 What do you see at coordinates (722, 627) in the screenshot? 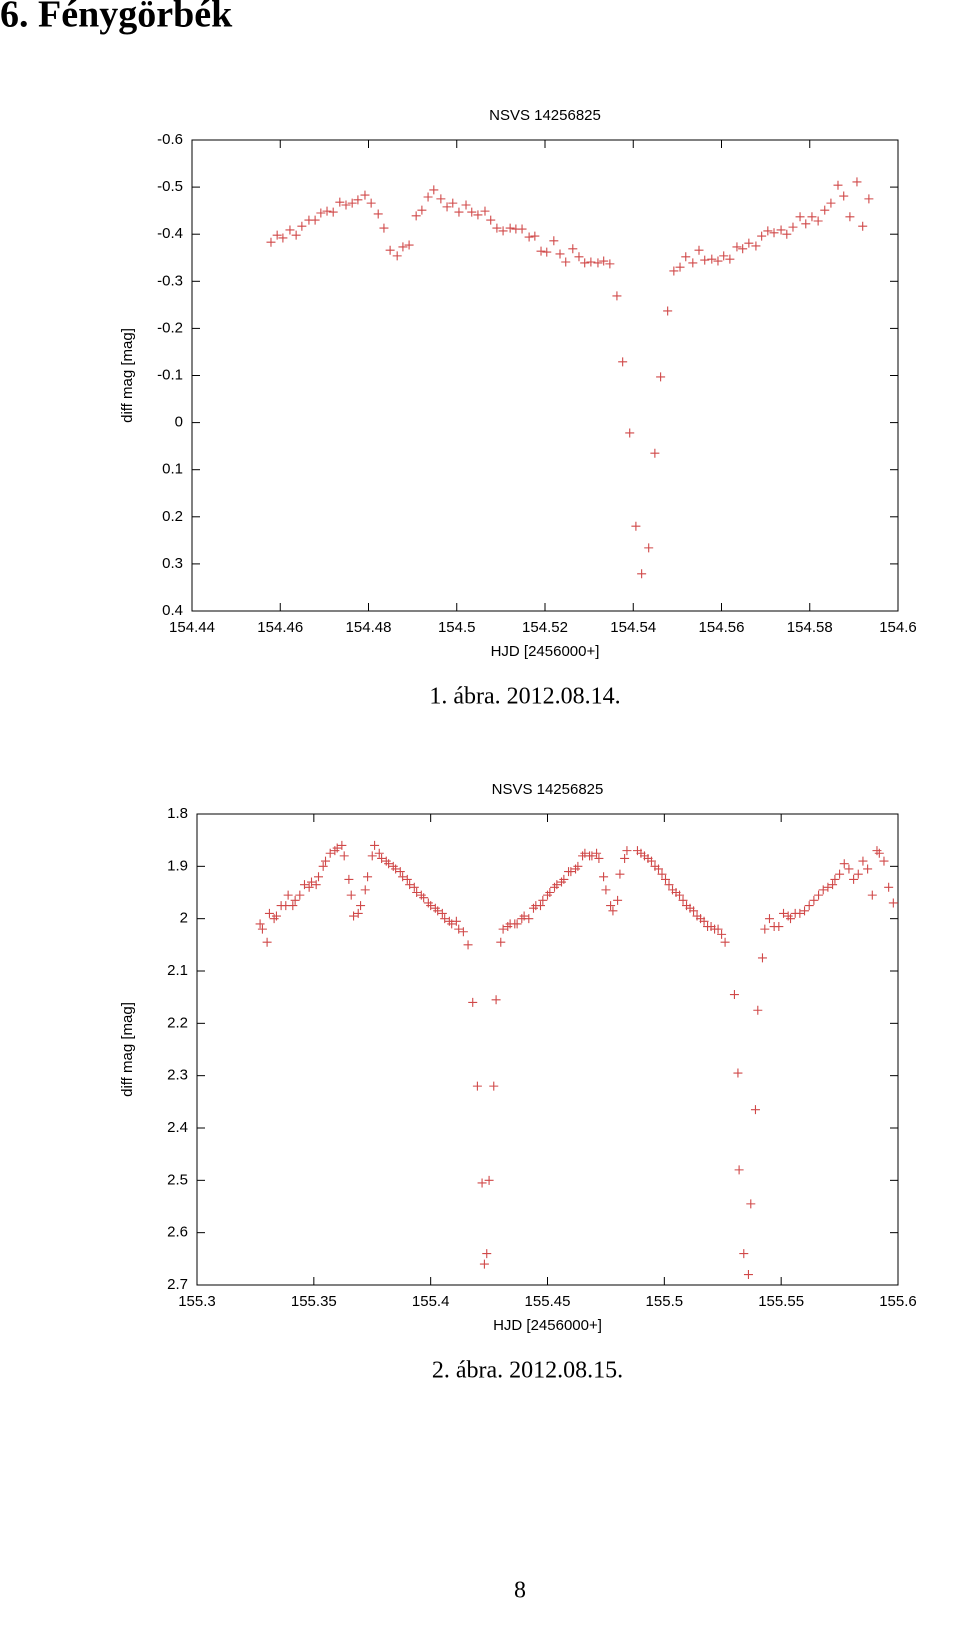
I see `x-tick-label: 154.56` at bounding box center [722, 627].